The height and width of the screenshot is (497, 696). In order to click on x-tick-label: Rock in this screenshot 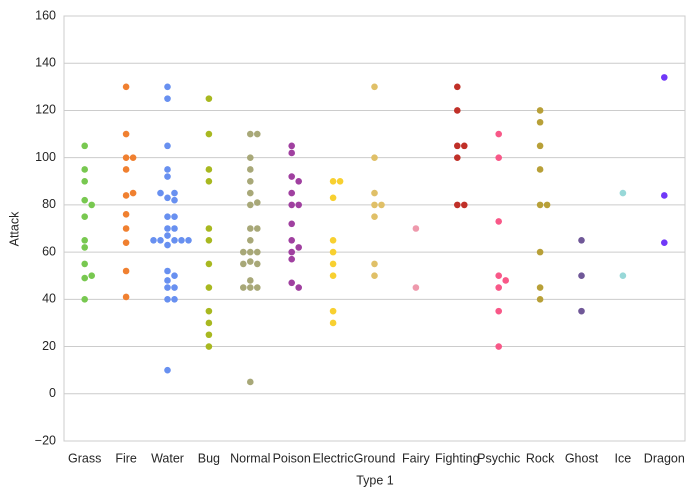, I will do `click(540, 458)`.